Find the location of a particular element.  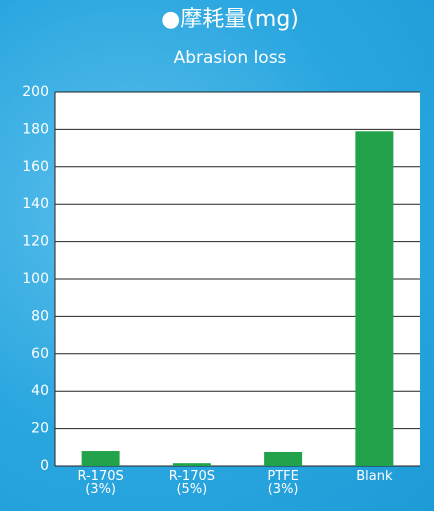

x-tick-label: R-170S (3%) is located at coordinates (100, 483).